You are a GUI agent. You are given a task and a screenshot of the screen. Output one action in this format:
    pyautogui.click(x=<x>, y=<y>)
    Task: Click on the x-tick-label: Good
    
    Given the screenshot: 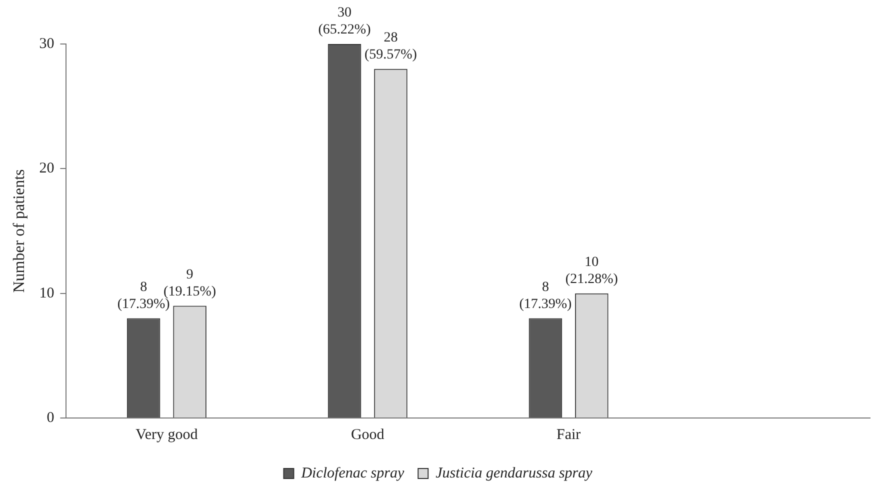 What is the action you would take?
    pyautogui.click(x=367, y=434)
    